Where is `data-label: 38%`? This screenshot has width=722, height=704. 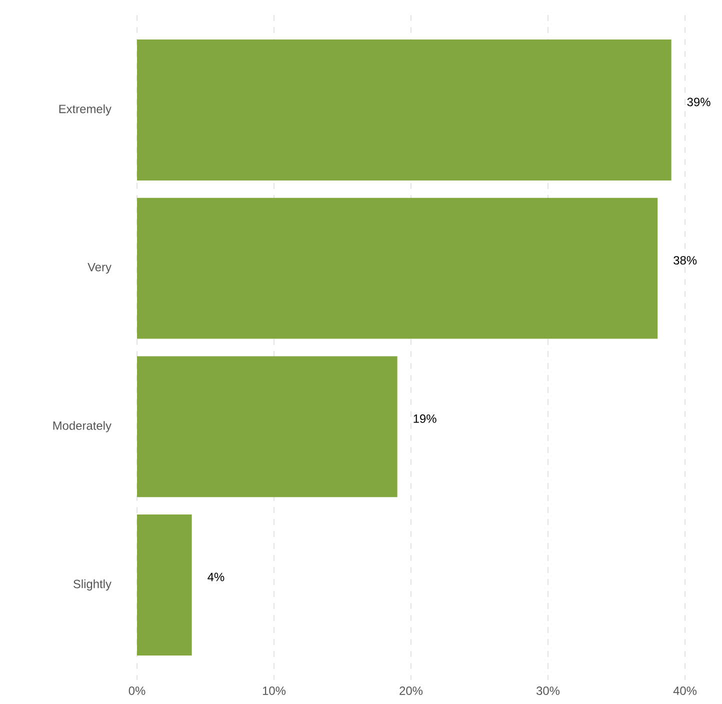
data-label: 38% is located at coordinates (685, 260).